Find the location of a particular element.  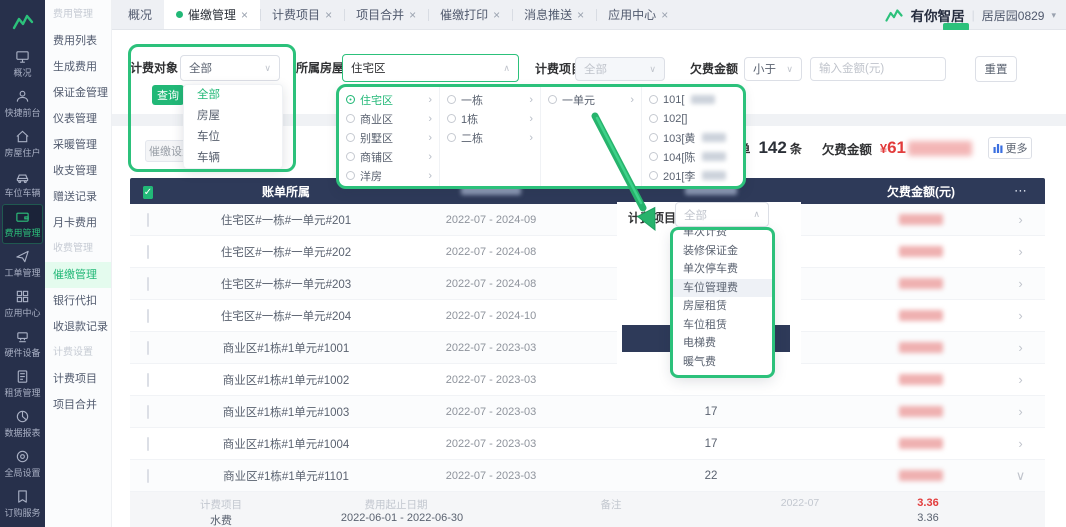

rail-item-fees: 费用管理 is located at coordinates (22, 224).